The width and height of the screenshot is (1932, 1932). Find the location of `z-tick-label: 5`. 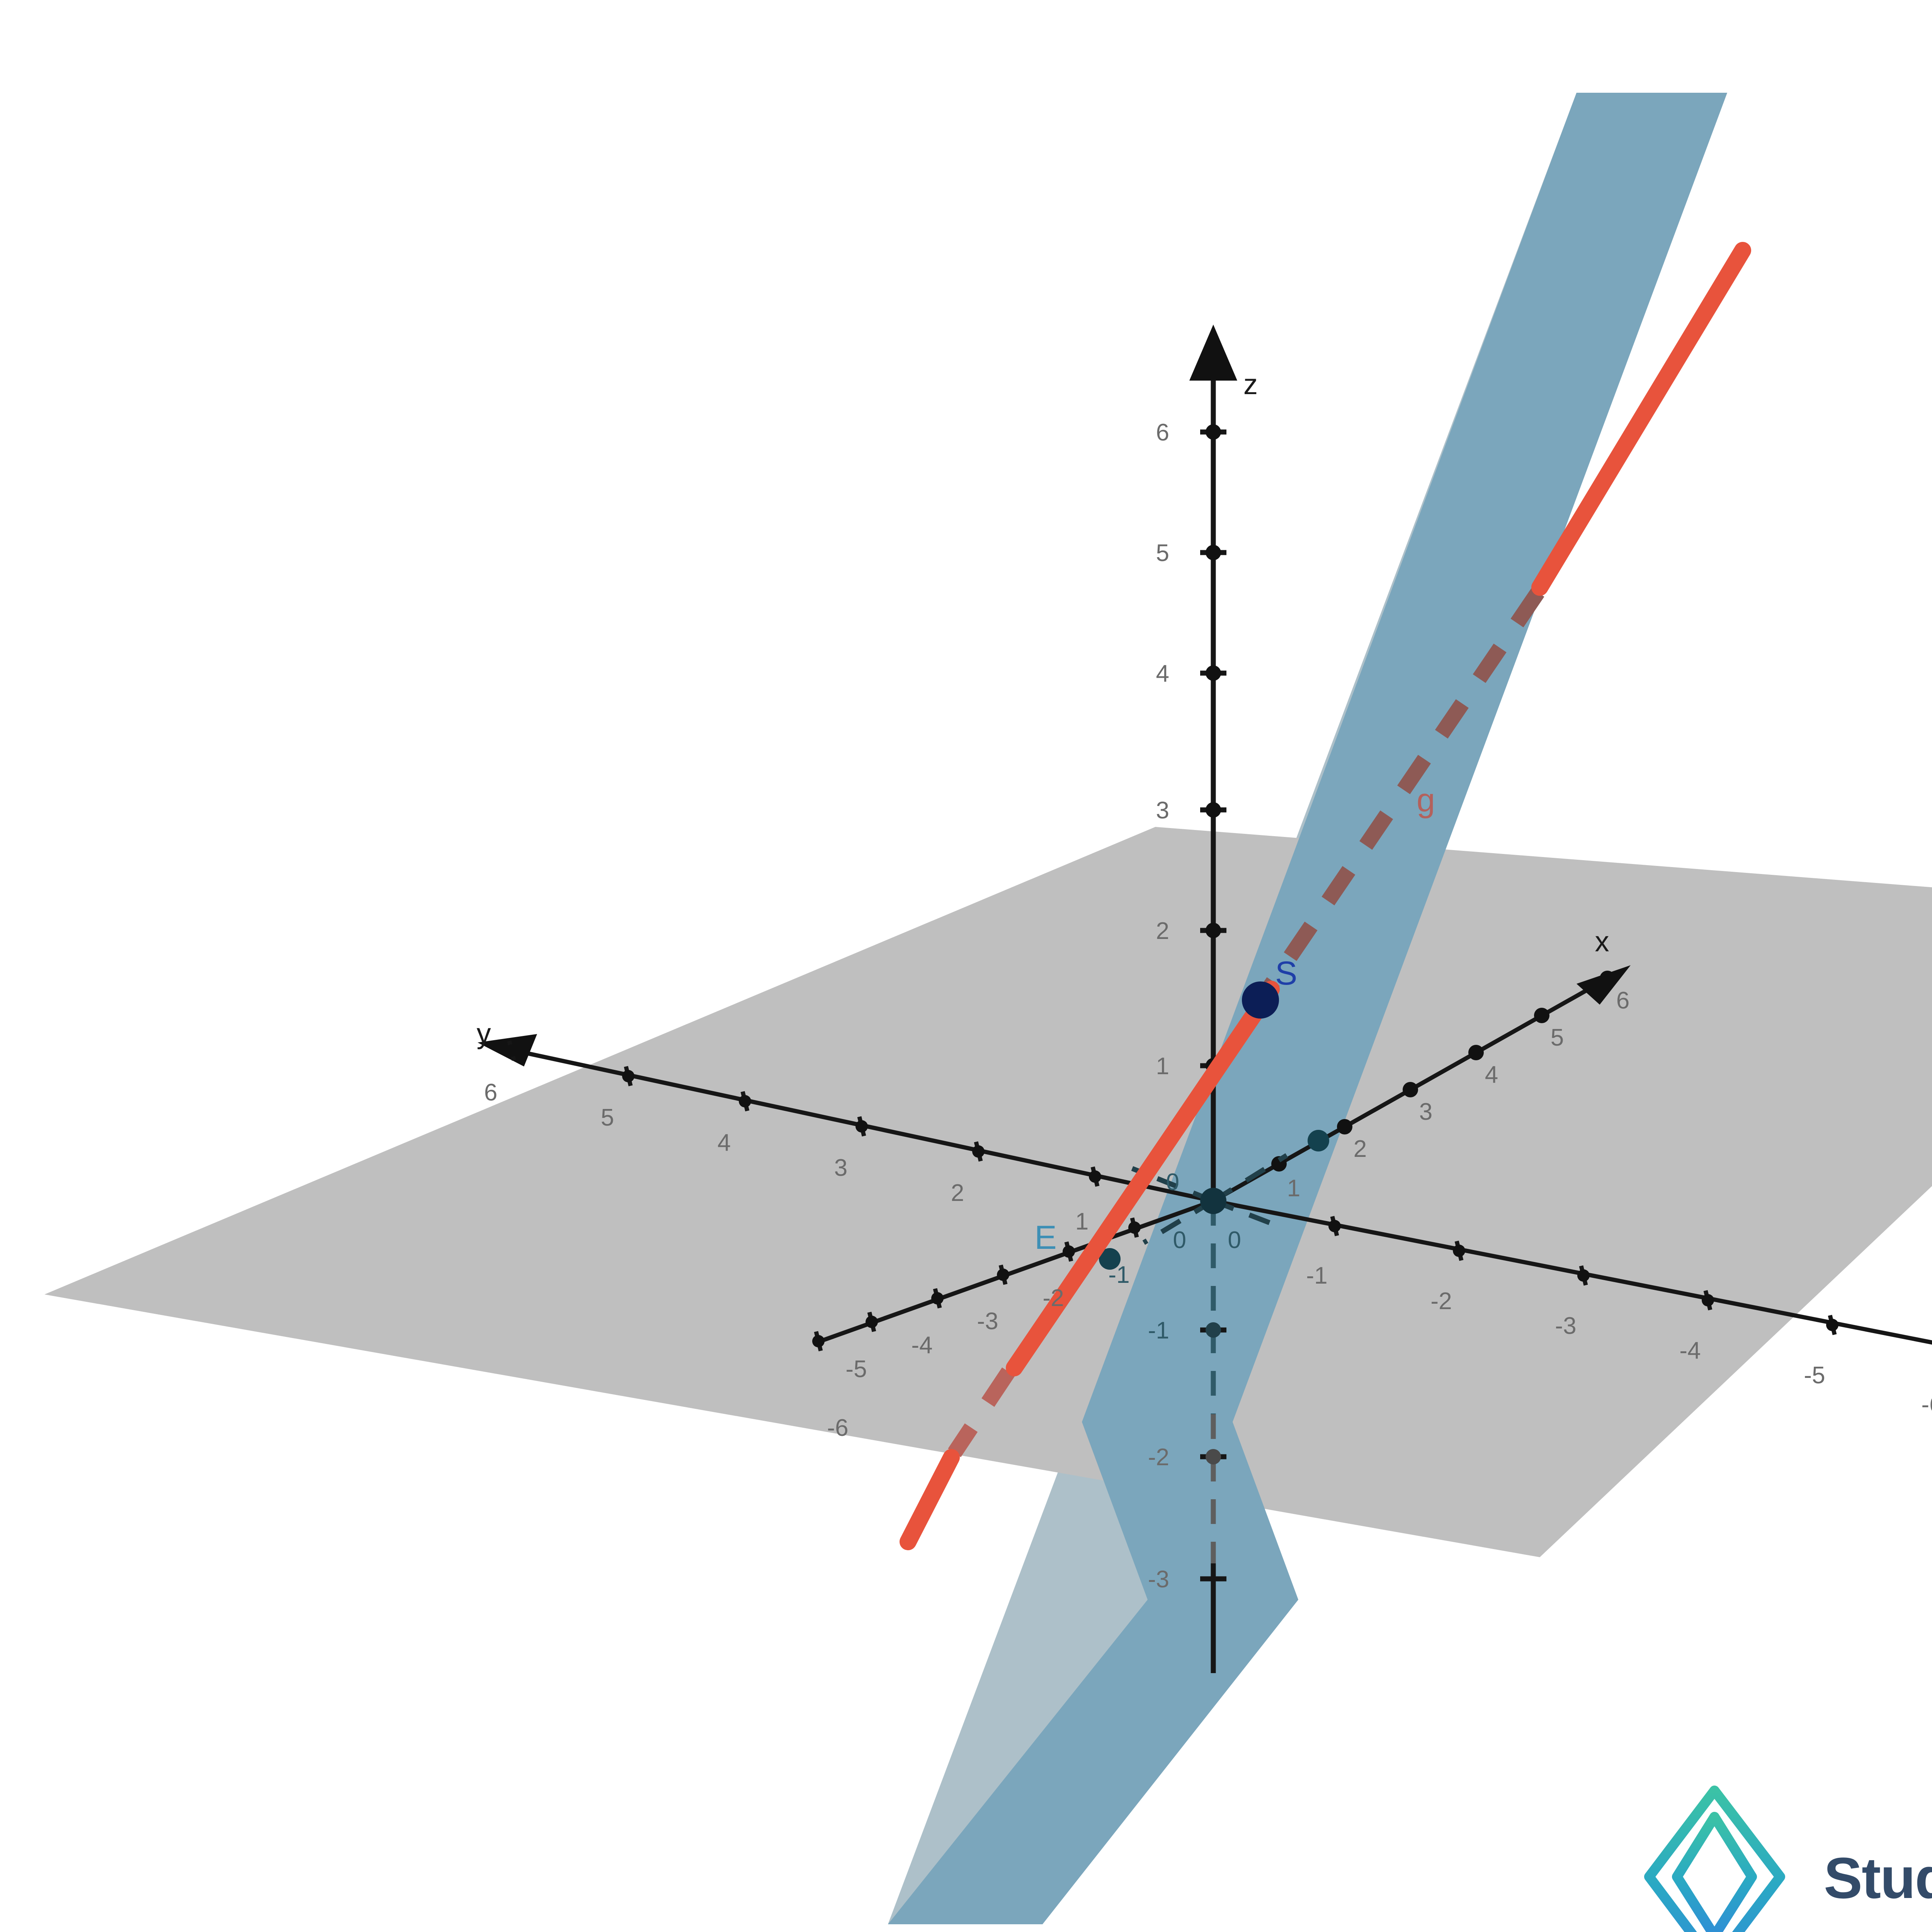

z-tick-label: 5 is located at coordinates (1163, 553).